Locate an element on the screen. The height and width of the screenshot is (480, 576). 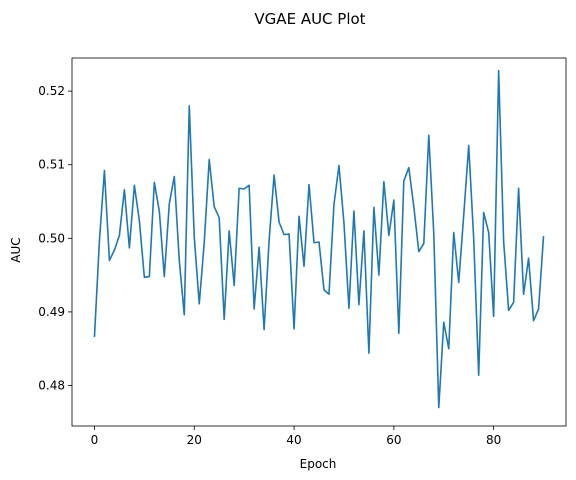
y-tick-label: 0.51 is located at coordinates (51, 165).